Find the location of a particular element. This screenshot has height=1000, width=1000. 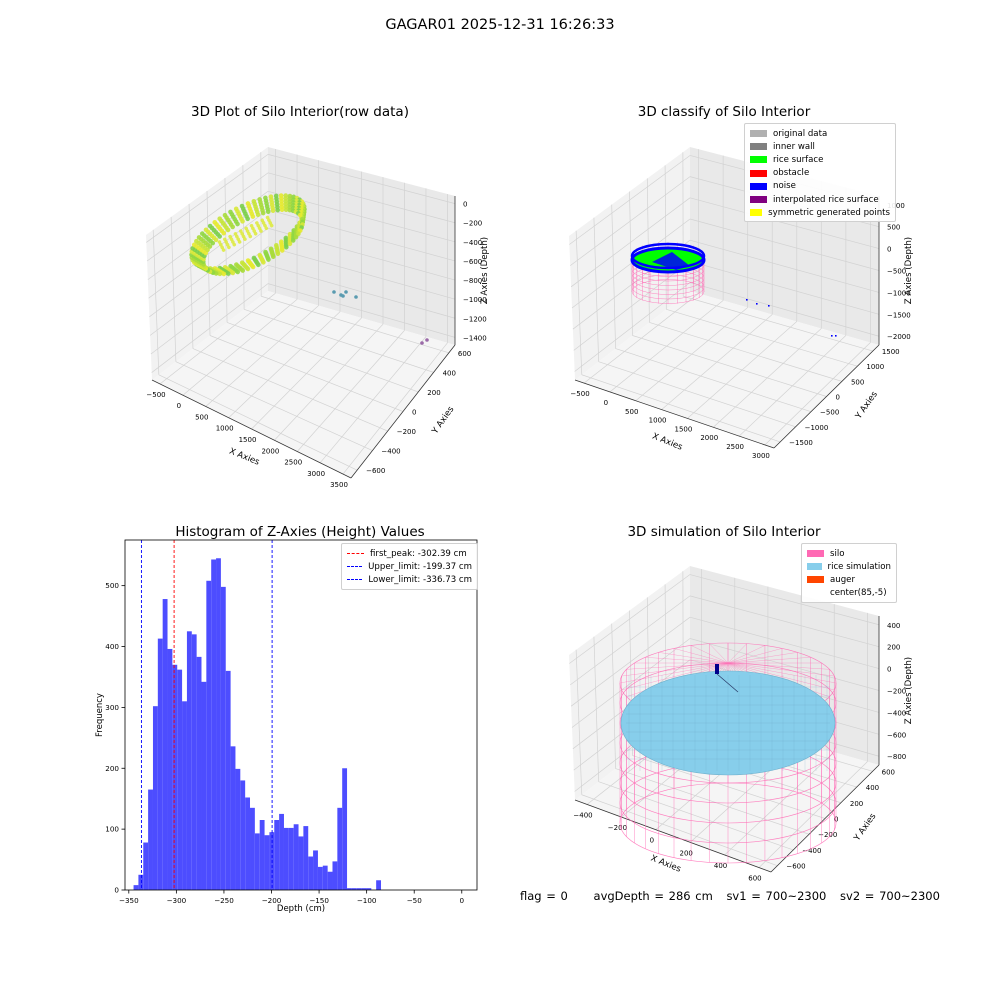

histogram-x-tick-label: −50 is located at coordinates (415, 900).